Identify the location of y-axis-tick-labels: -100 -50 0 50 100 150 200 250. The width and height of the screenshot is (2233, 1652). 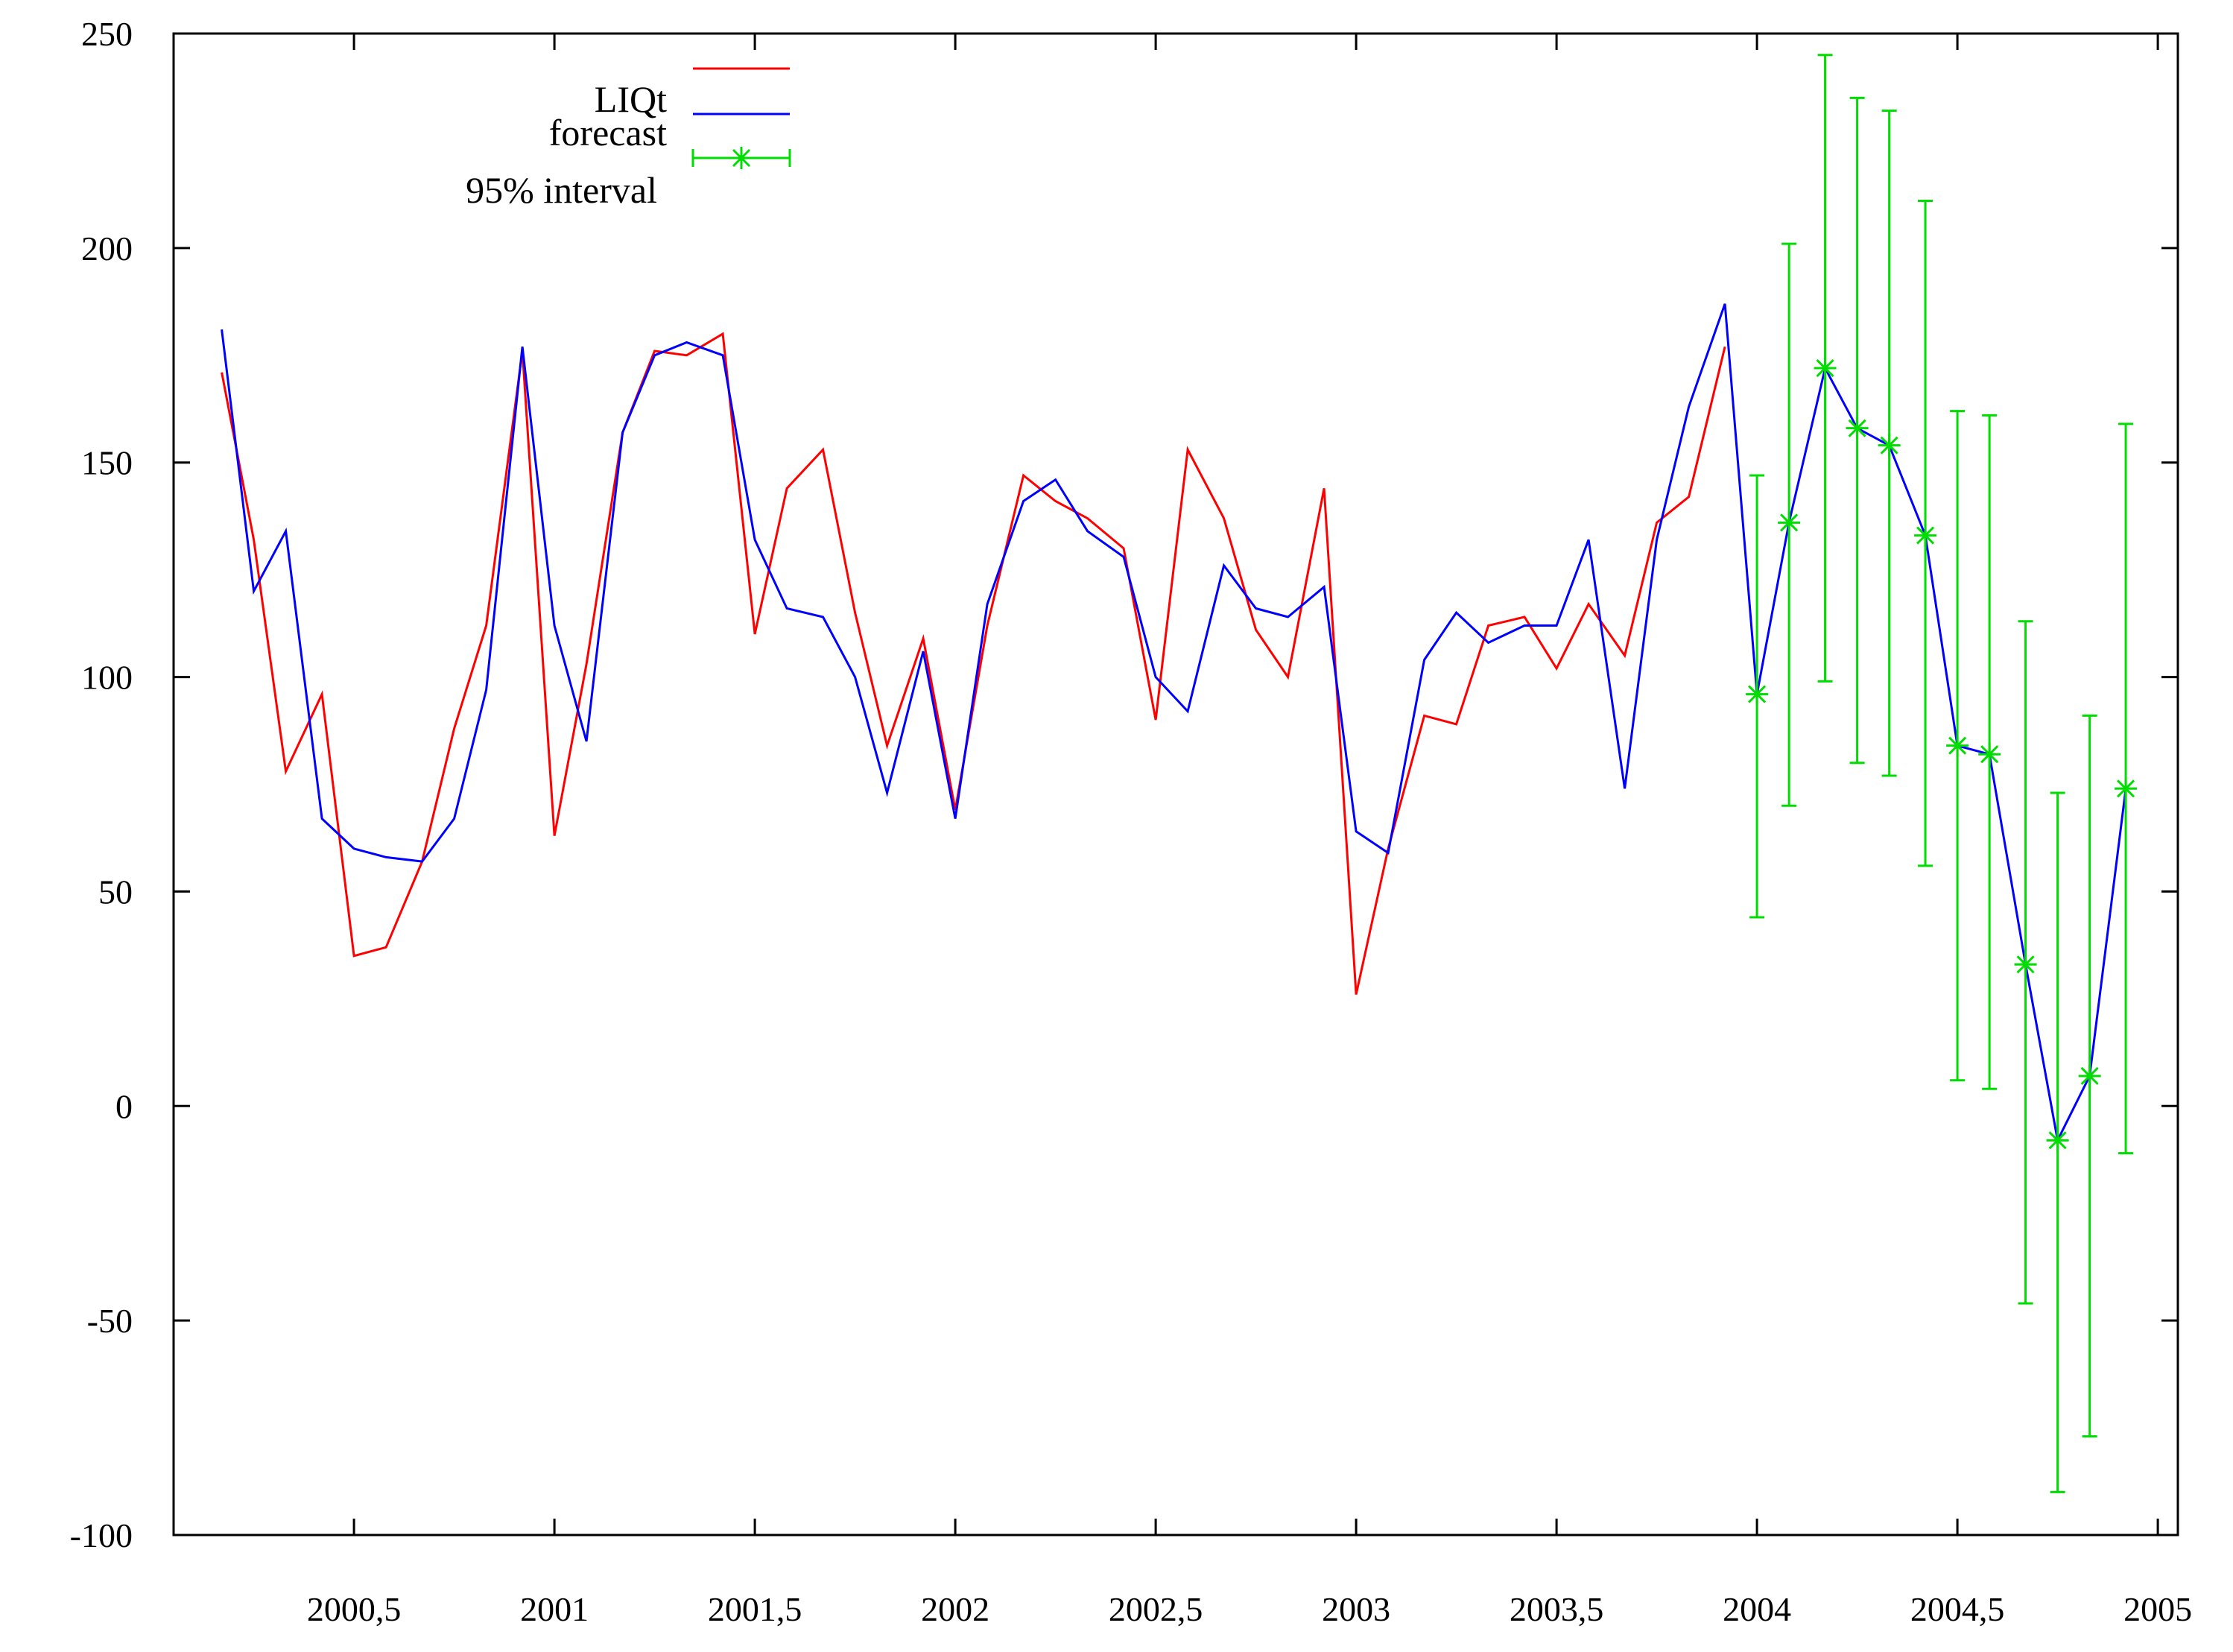
(101, 784).